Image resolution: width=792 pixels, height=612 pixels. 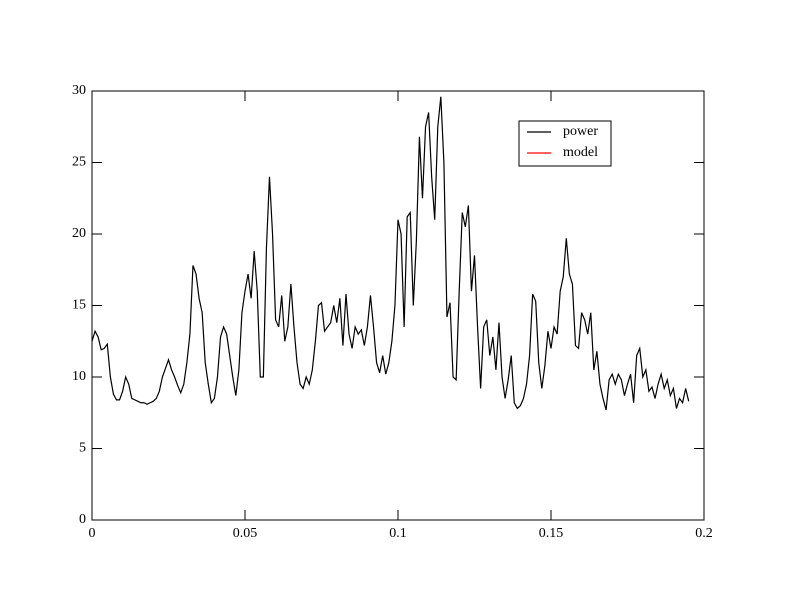 What do you see at coordinates (79, 376) in the screenshot?
I see `y-tick-label: 10` at bounding box center [79, 376].